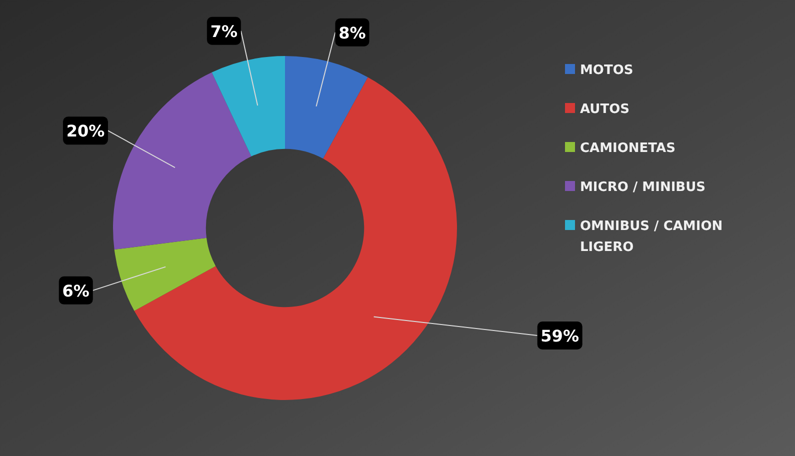 The image size is (795, 456). Describe the element at coordinates (352, 32) in the screenshot. I see `data-label: 8%` at that location.